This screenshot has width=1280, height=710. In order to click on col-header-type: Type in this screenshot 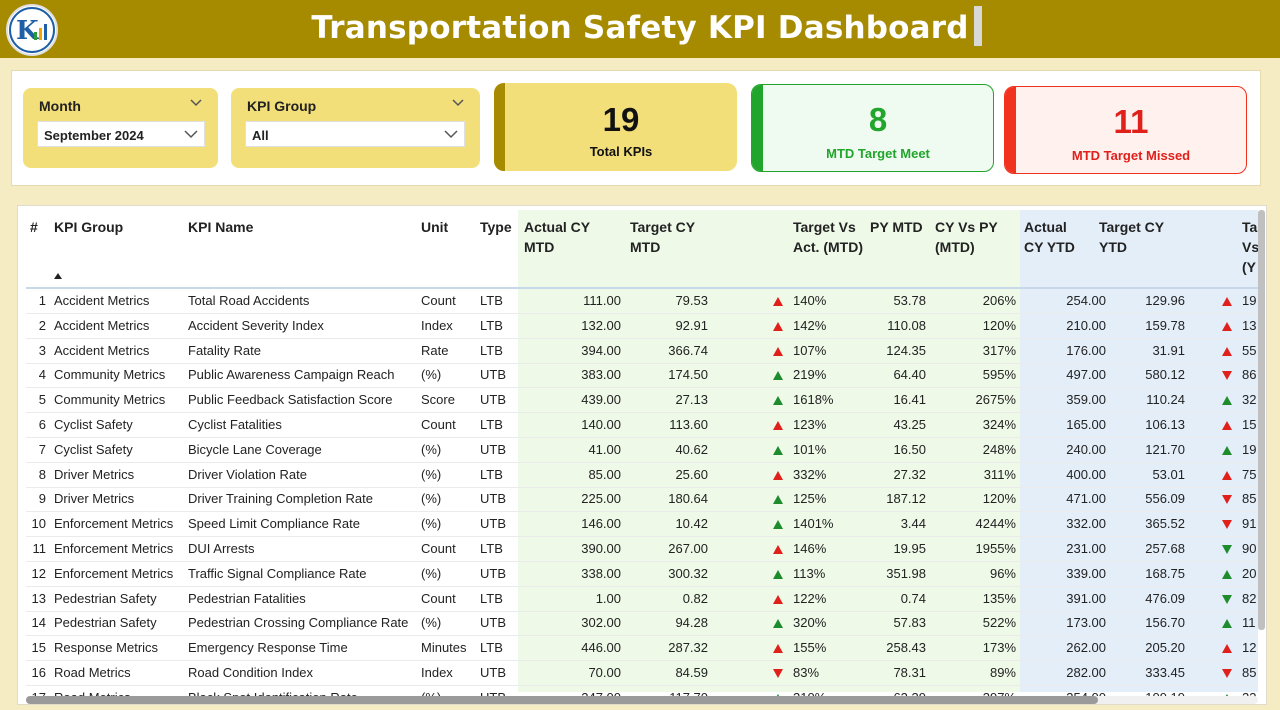, I will do `click(496, 227)`.